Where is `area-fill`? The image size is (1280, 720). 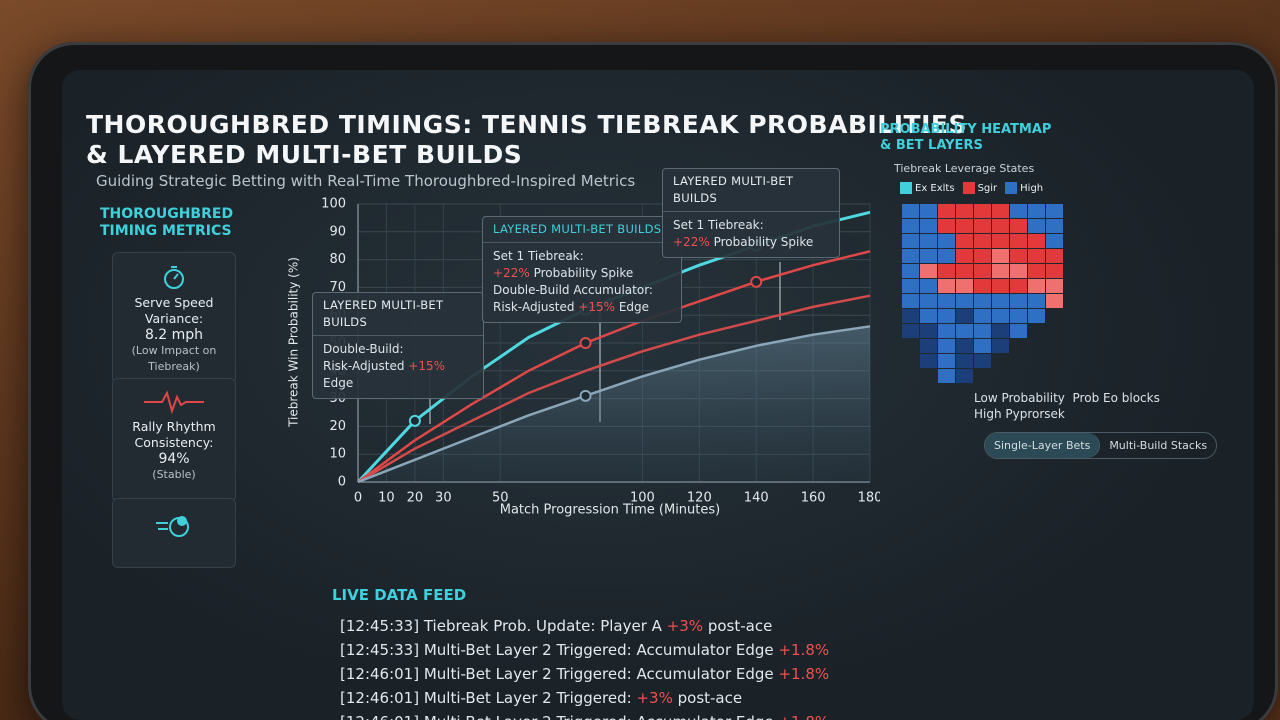 area-fill is located at coordinates (614, 404).